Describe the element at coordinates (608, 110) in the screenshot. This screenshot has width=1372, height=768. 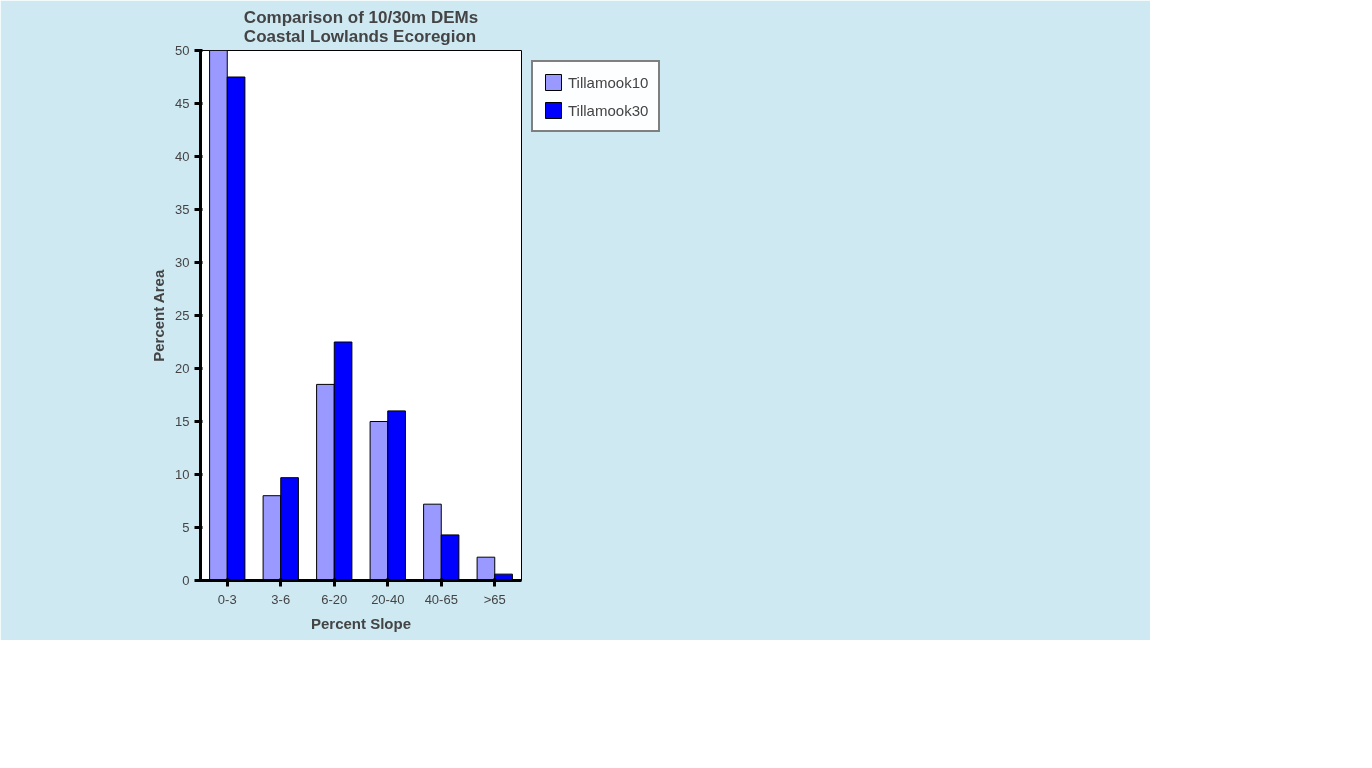
I see `legend-label: Tillamook30` at that location.